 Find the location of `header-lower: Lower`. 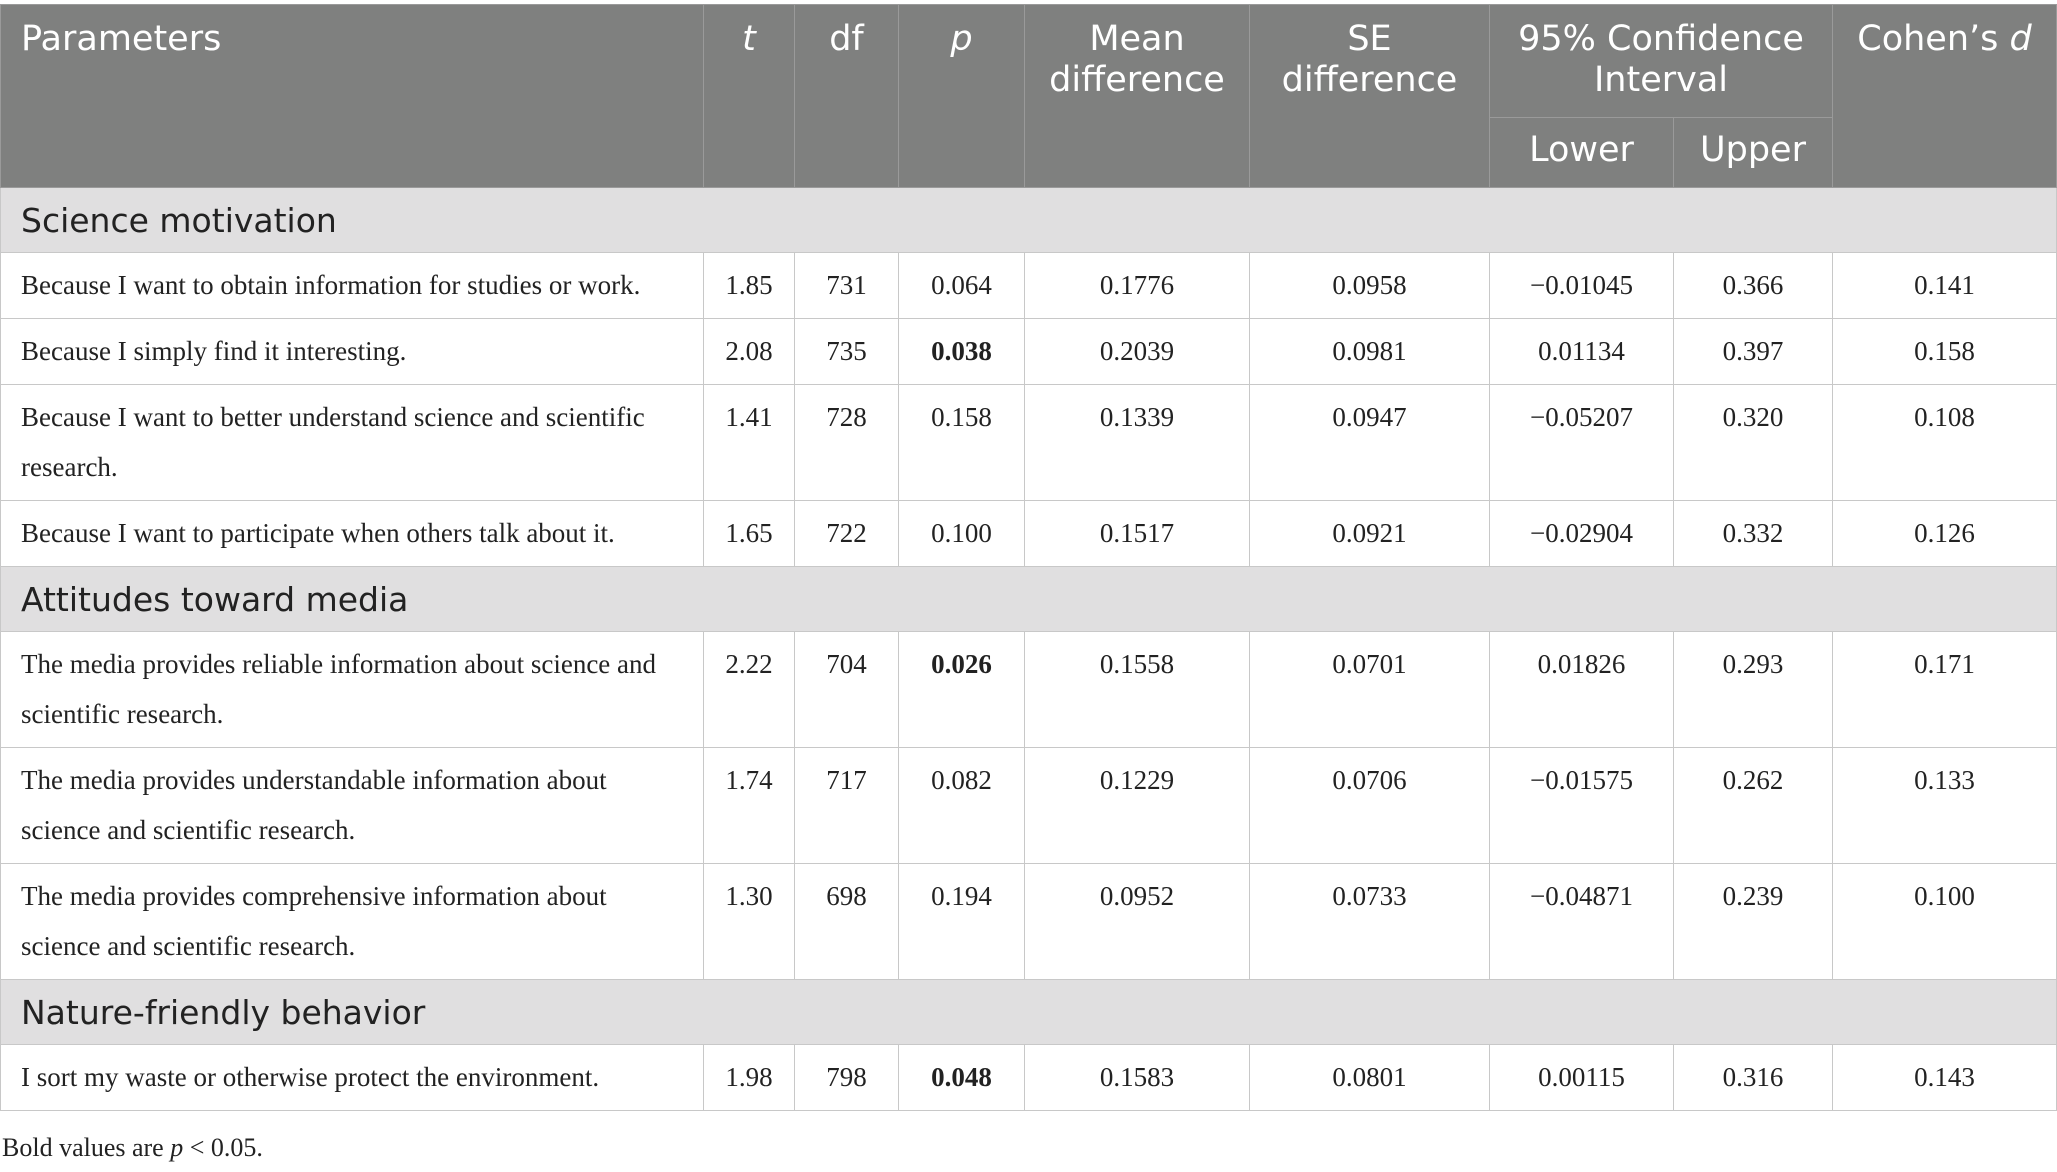

header-lower: Lower is located at coordinates (1581, 152).